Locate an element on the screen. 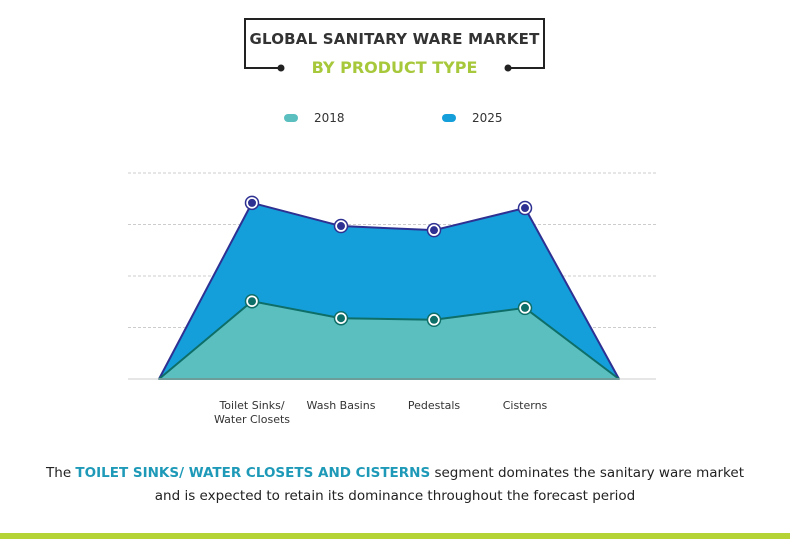 Image resolution: width=790 pixels, height=539 pixels. footer-prefix: The is located at coordinates (61, 473).